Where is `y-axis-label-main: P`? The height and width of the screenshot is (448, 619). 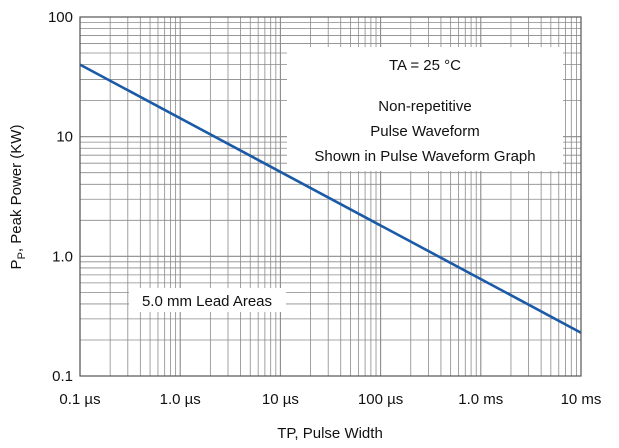 y-axis-label-main: P is located at coordinates (16, 264).